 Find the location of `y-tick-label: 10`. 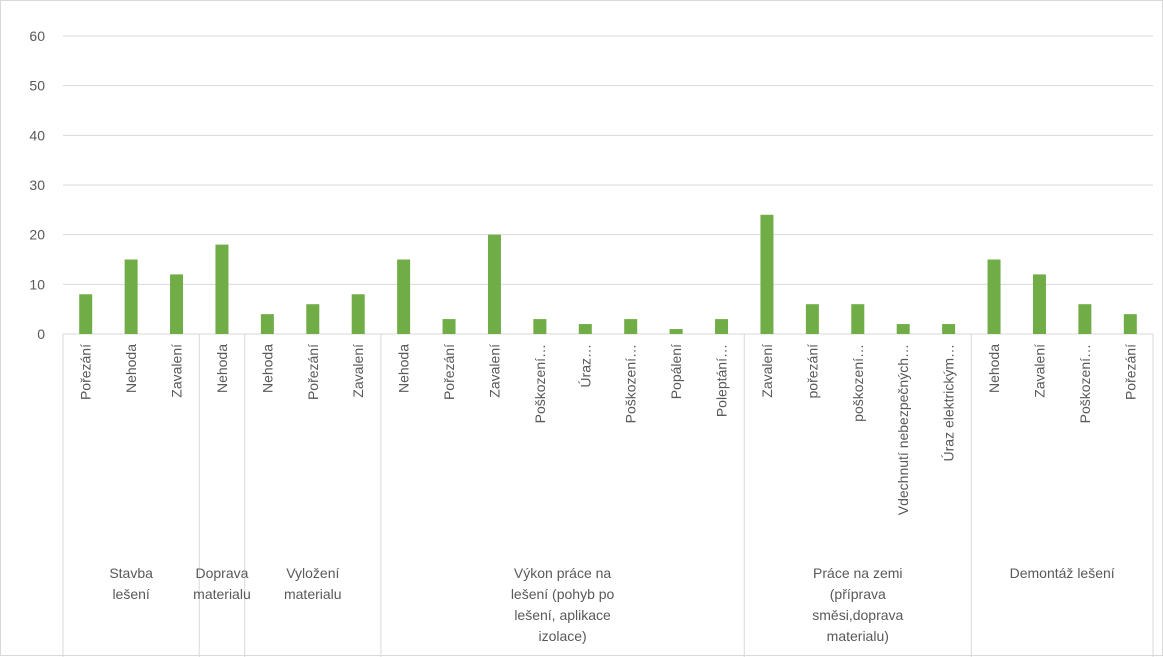

y-tick-label: 10 is located at coordinates (37, 284).